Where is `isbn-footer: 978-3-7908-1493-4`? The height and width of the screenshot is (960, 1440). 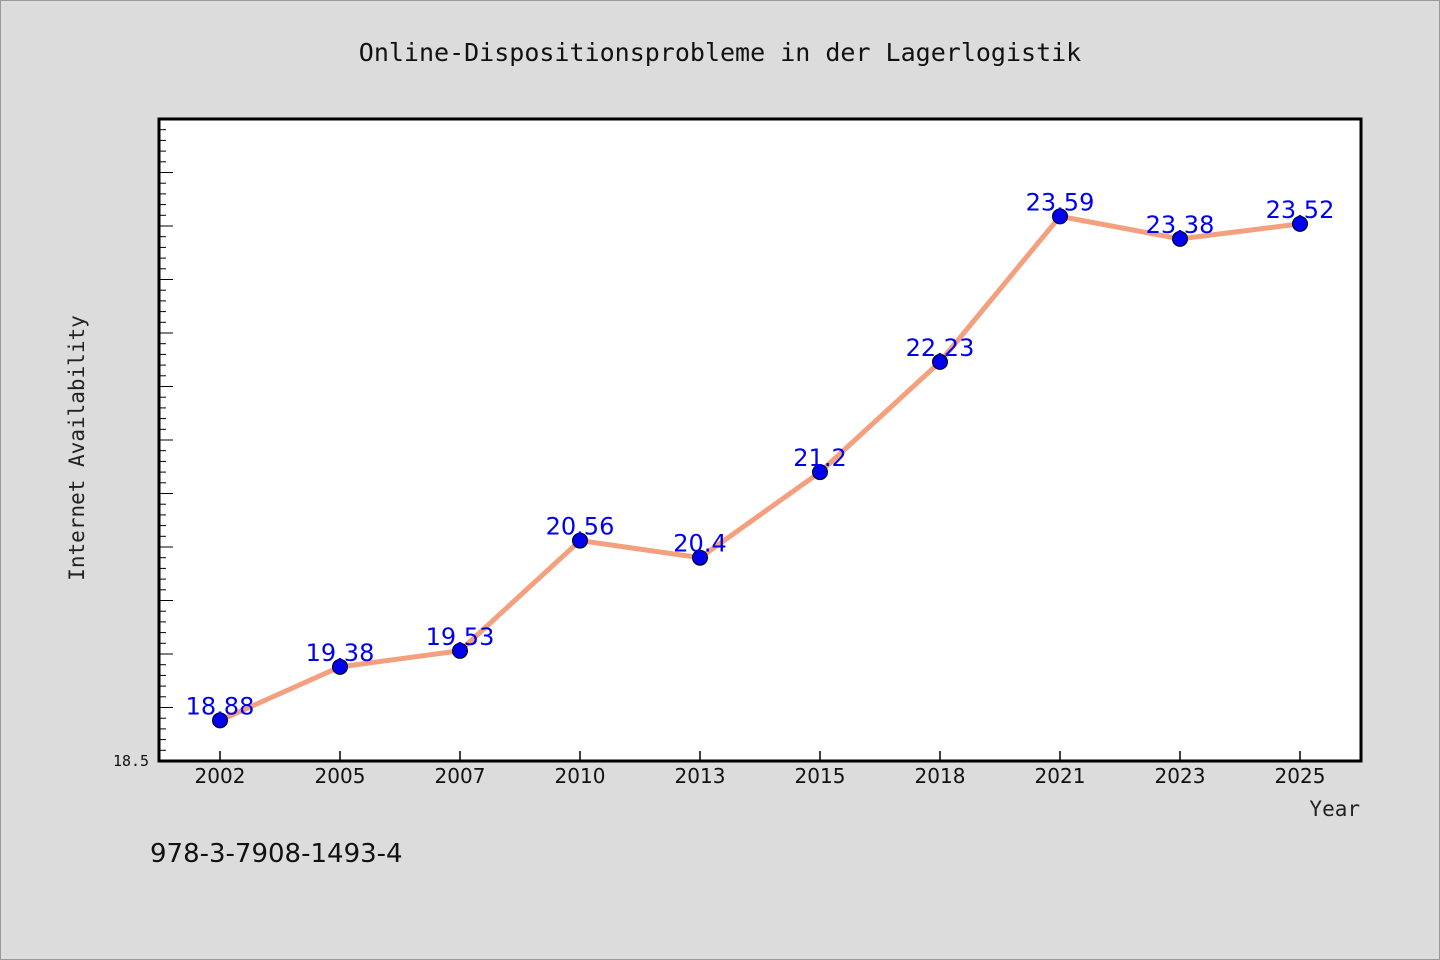 isbn-footer: 978-3-7908-1493-4 is located at coordinates (276, 854).